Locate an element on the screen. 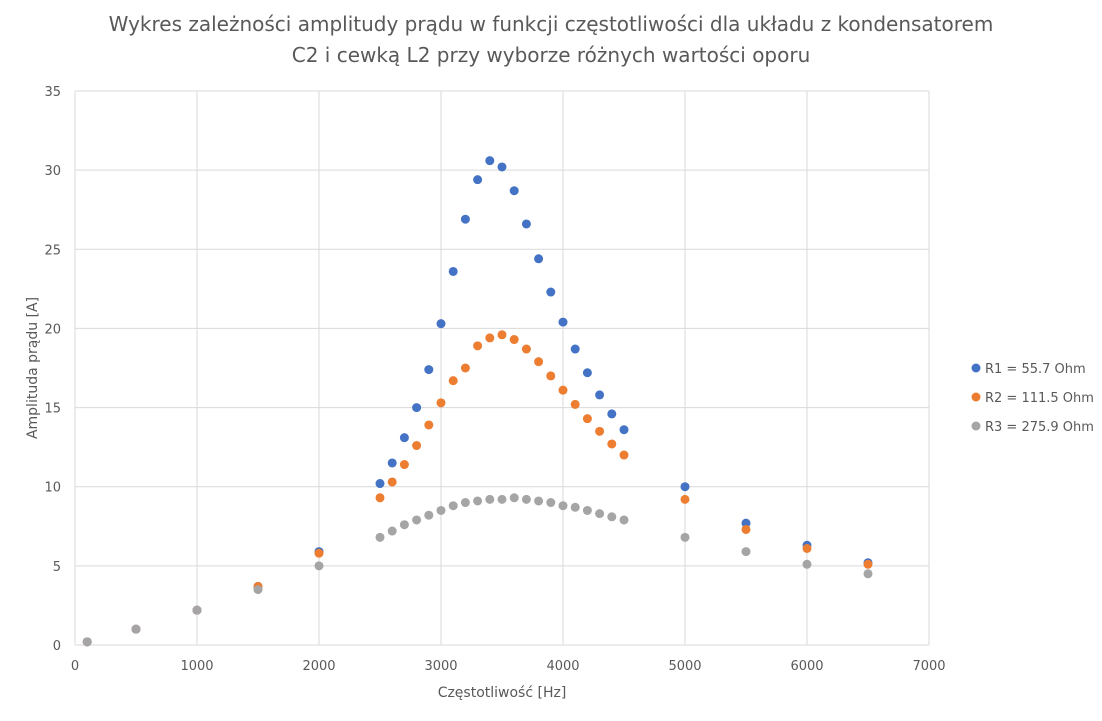 The height and width of the screenshot is (721, 1102). x-tick-label: 6000 is located at coordinates (806, 666).